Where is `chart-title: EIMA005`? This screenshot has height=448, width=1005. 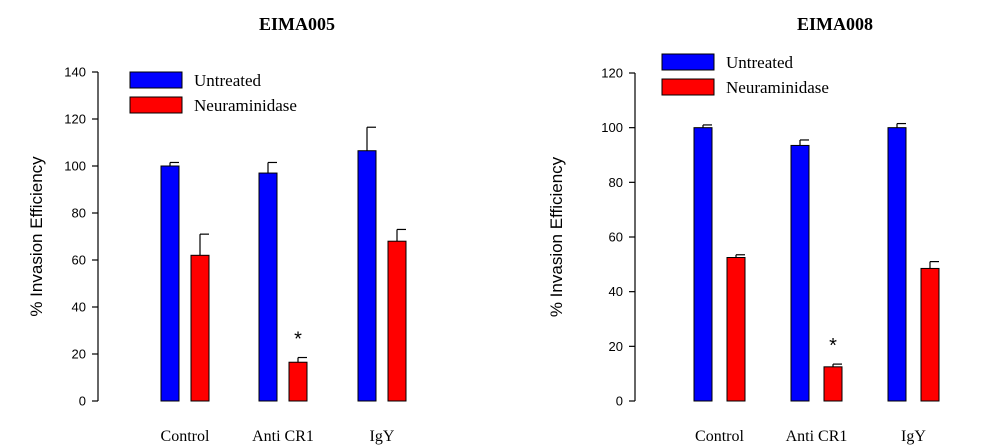
chart-title: EIMA005 is located at coordinates (297, 24).